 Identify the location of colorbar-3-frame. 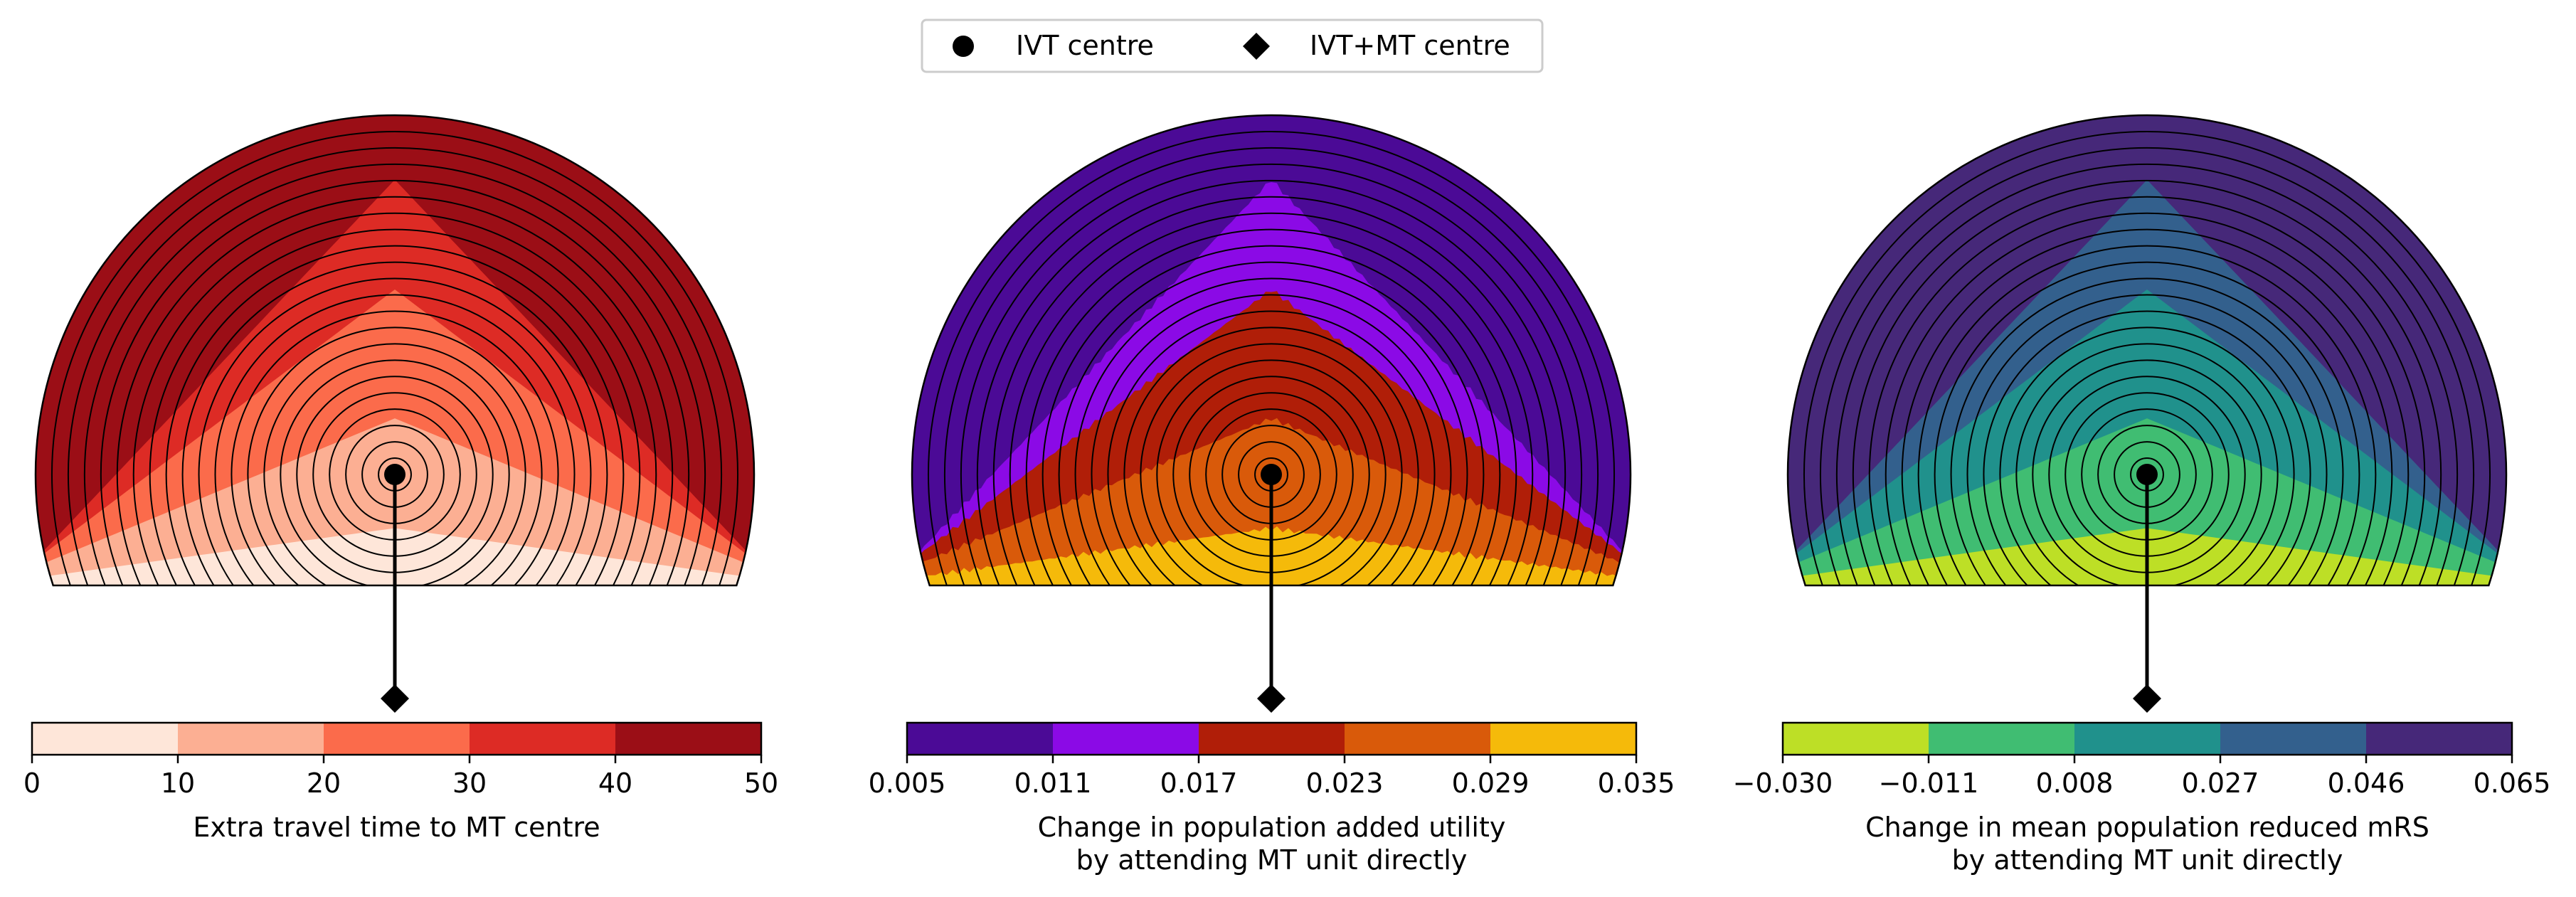
(2147, 739).